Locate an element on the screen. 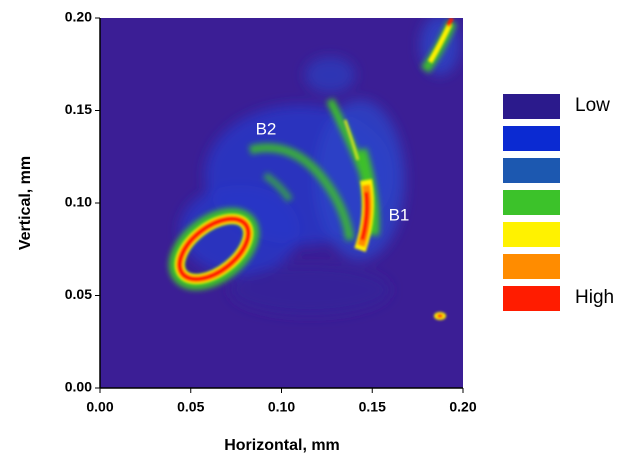  y-tick-label: 0.00 is located at coordinates (78, 387).